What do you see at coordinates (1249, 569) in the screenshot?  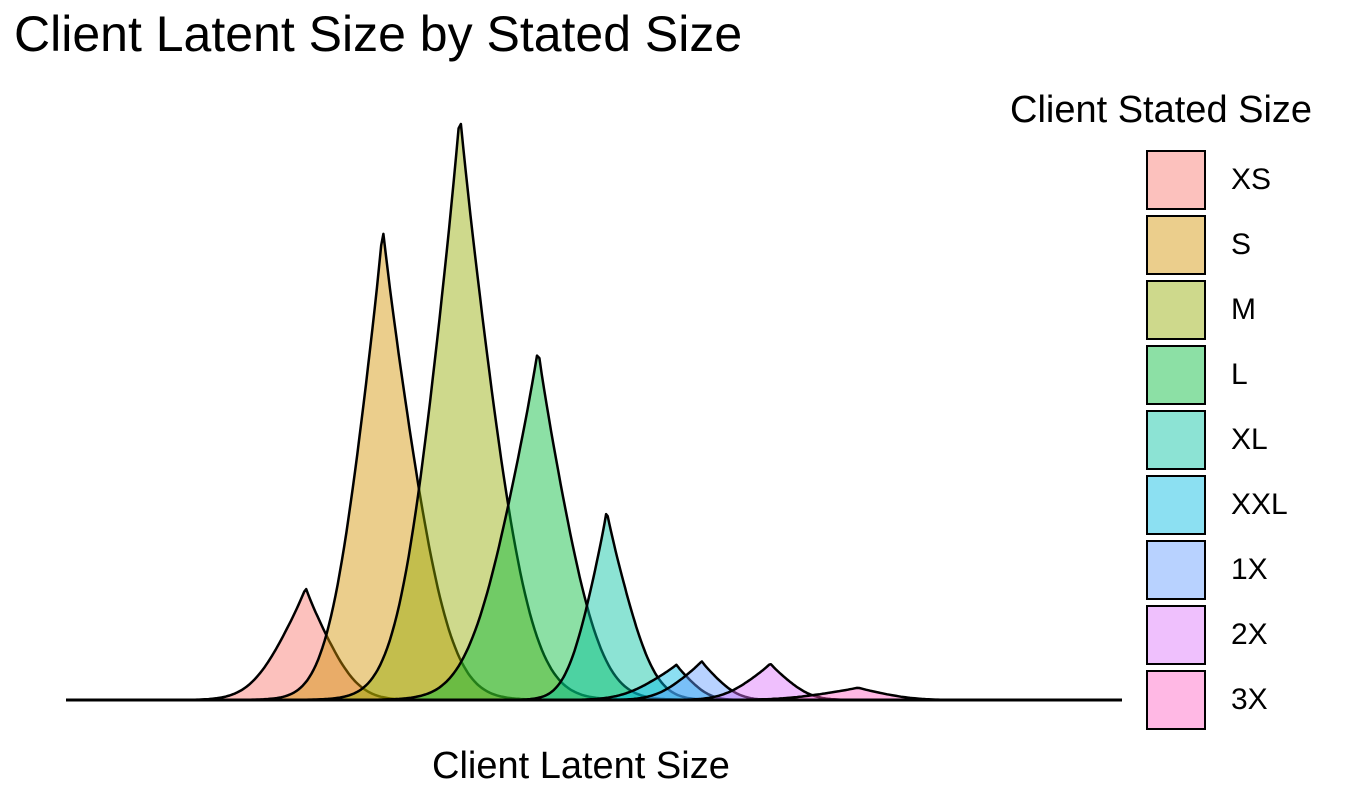 I see `legend-label-1x: 1X` at bounding box center [1249, 569].